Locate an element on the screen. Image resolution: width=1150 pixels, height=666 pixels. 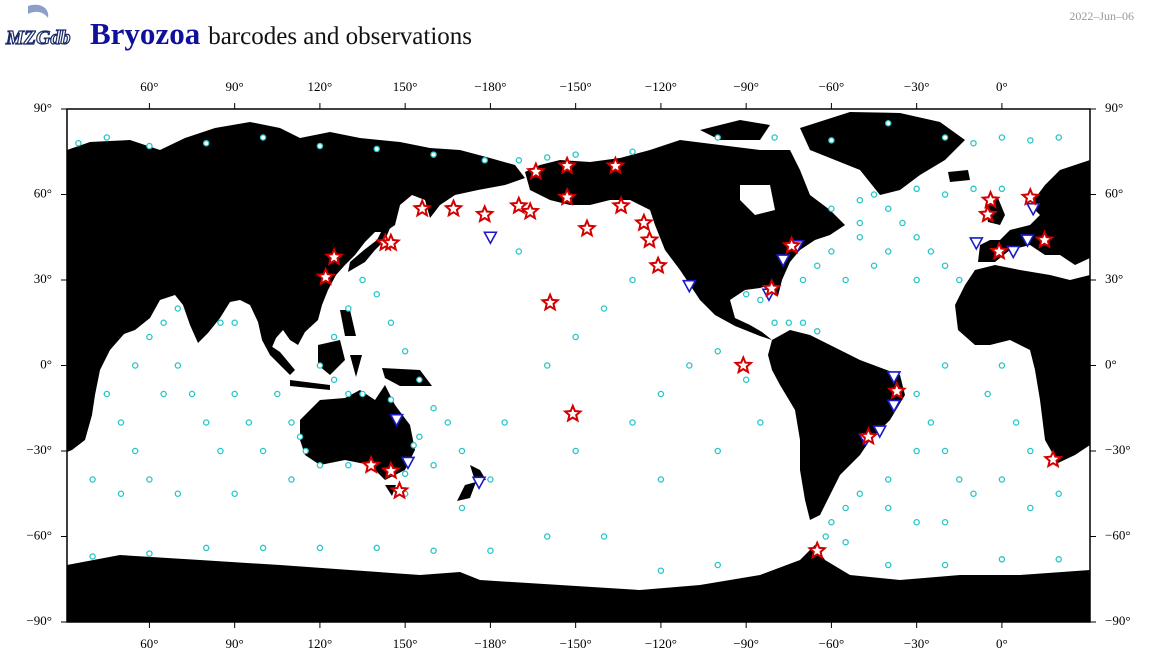
japan is located at coordinates (369, 248).